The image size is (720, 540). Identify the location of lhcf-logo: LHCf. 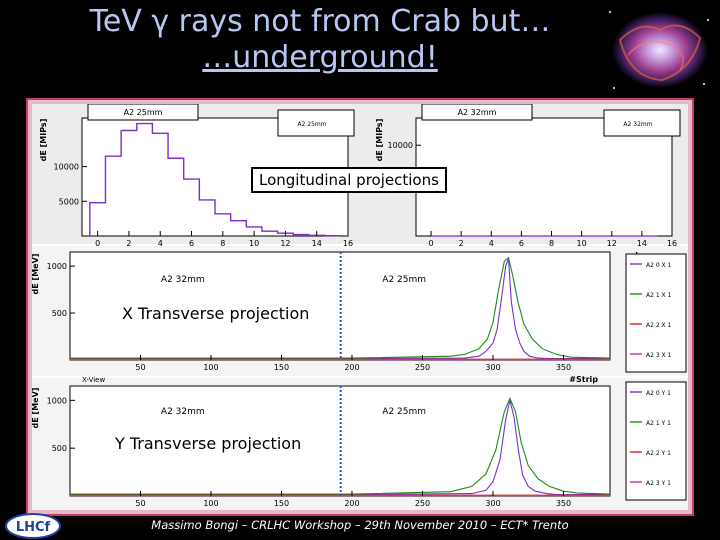
(33, 526).